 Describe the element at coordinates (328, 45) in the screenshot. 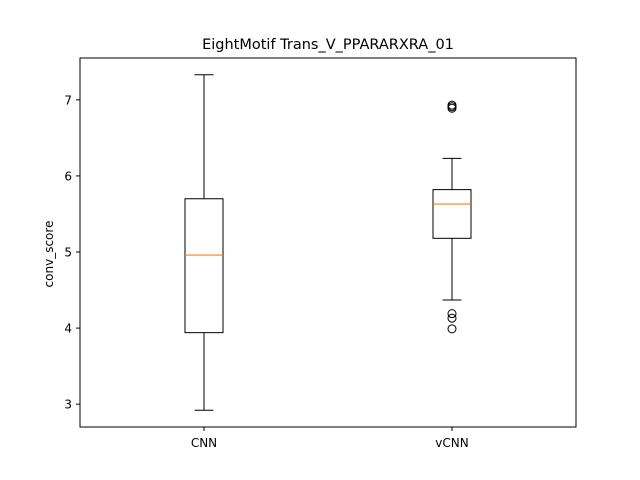

I see `chart-title: EightMotif Trans_V_PPARARXRA_01` at that location.